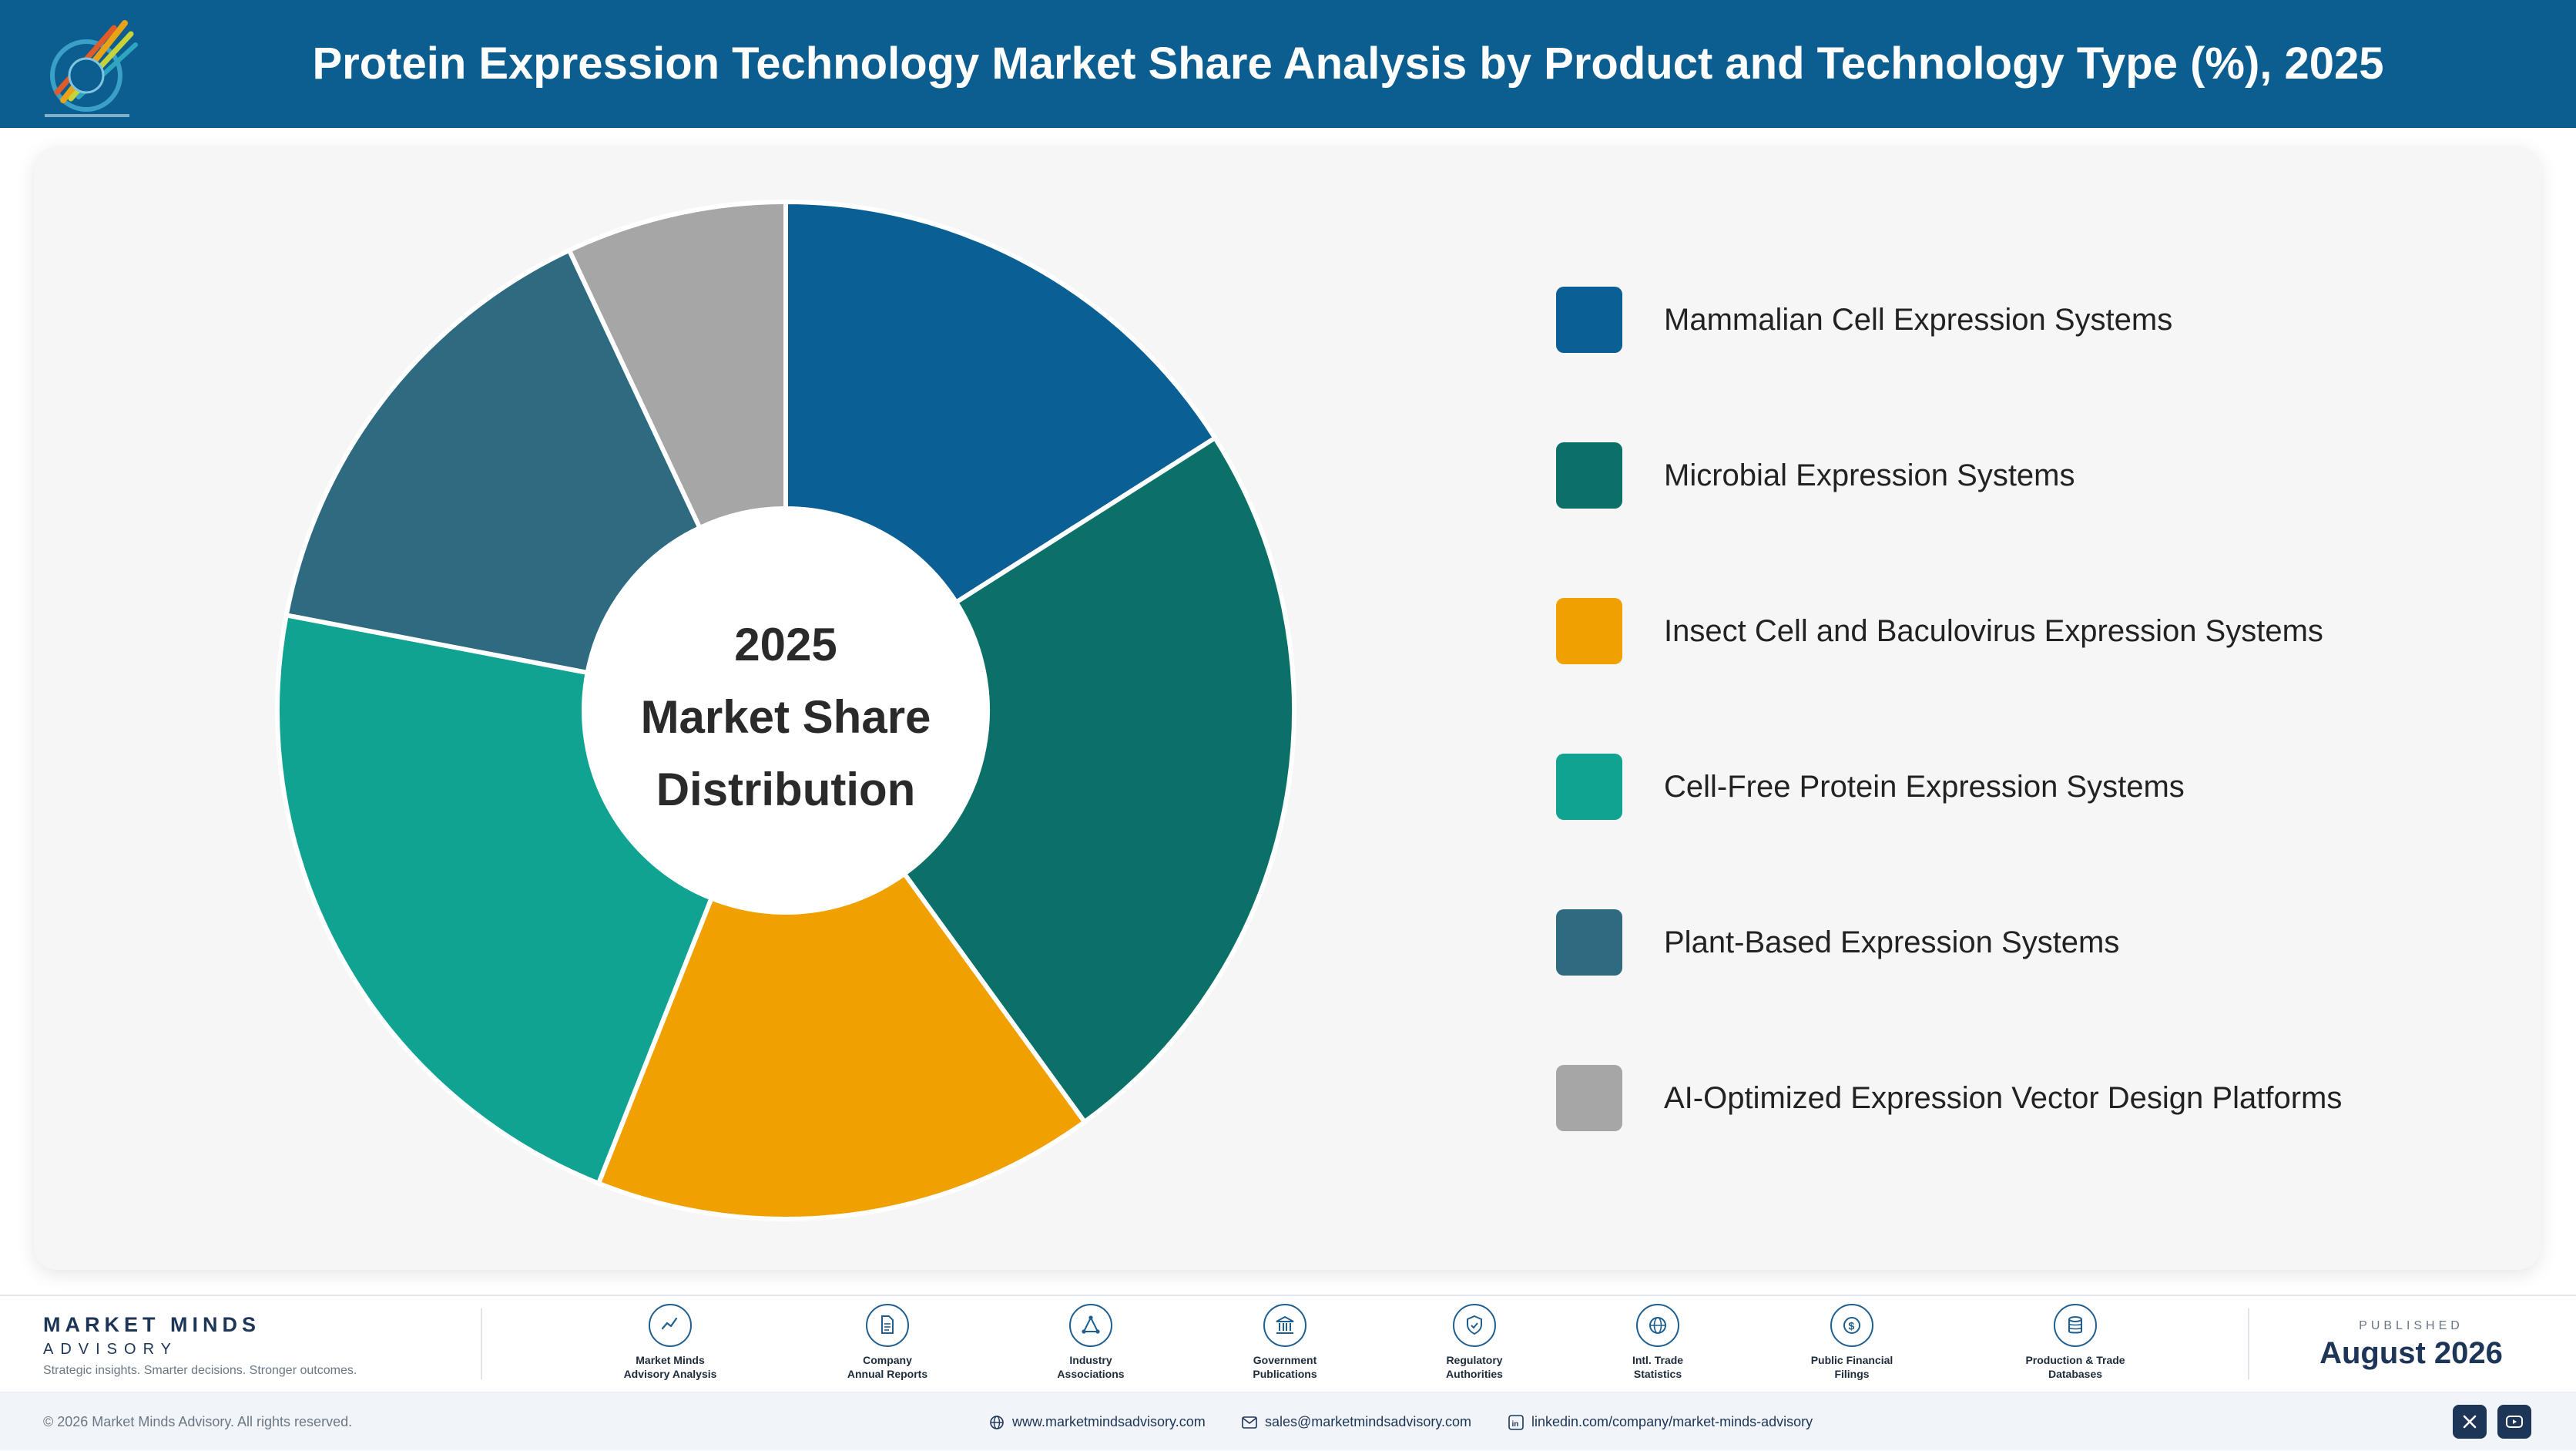 The width and height of the screenshot is (2576, 1451). I want to click on shield-check-icon, so click(1474, 1325).